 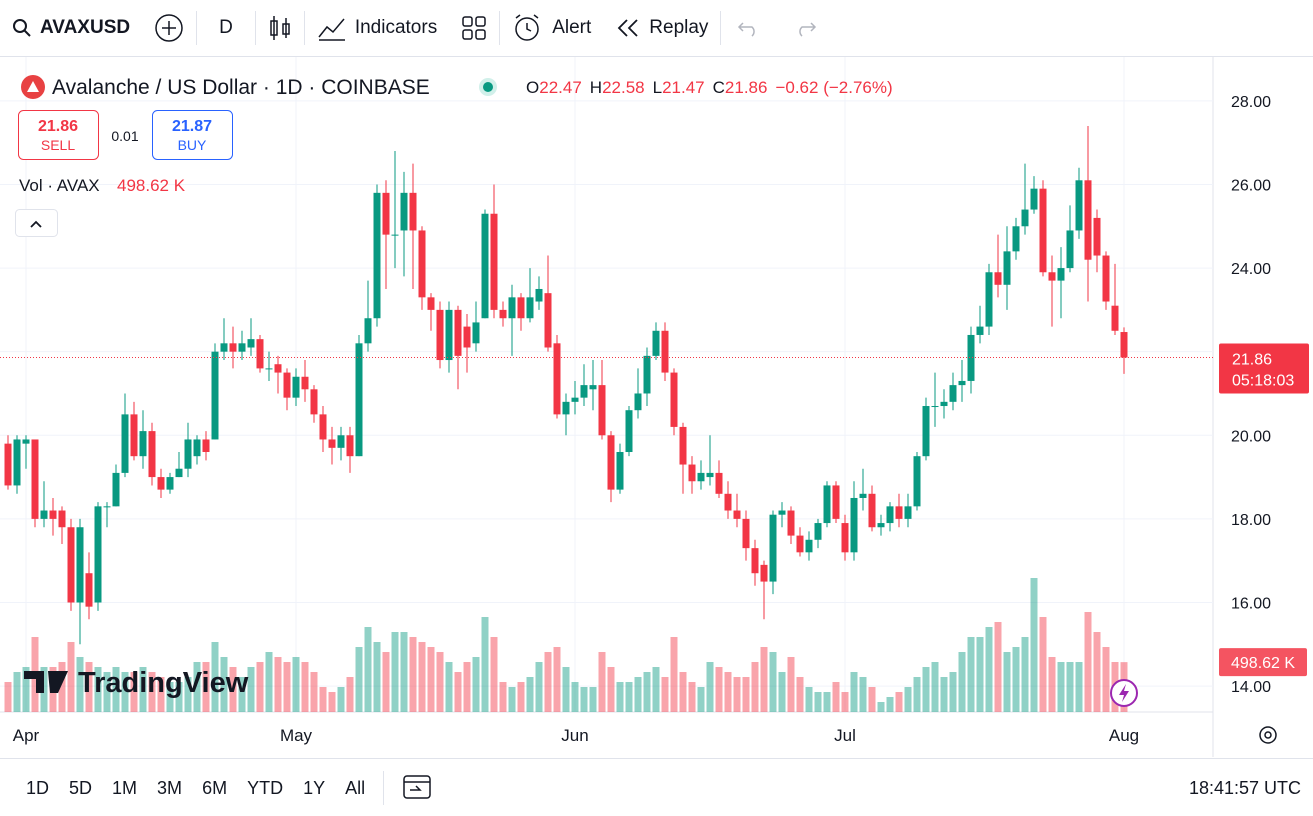 What do you see at coordinates (125, 787) in the screenshot?
I see `range-button: 1M` at bounding box center [125, 787].